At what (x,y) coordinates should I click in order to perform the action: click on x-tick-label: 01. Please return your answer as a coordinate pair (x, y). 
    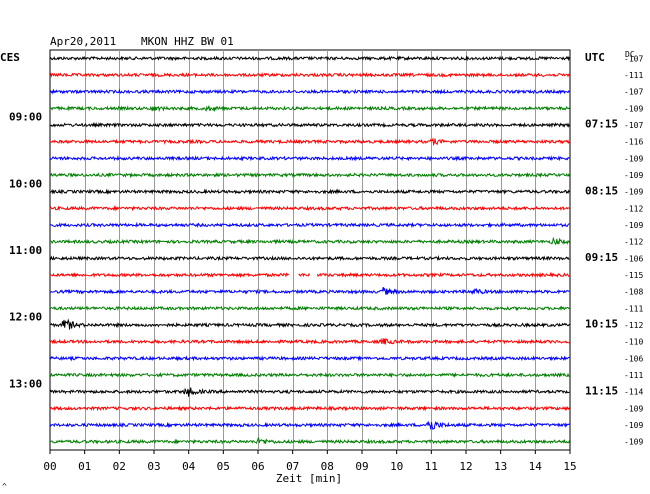
    Looking at the image, I should click on (84, 466).